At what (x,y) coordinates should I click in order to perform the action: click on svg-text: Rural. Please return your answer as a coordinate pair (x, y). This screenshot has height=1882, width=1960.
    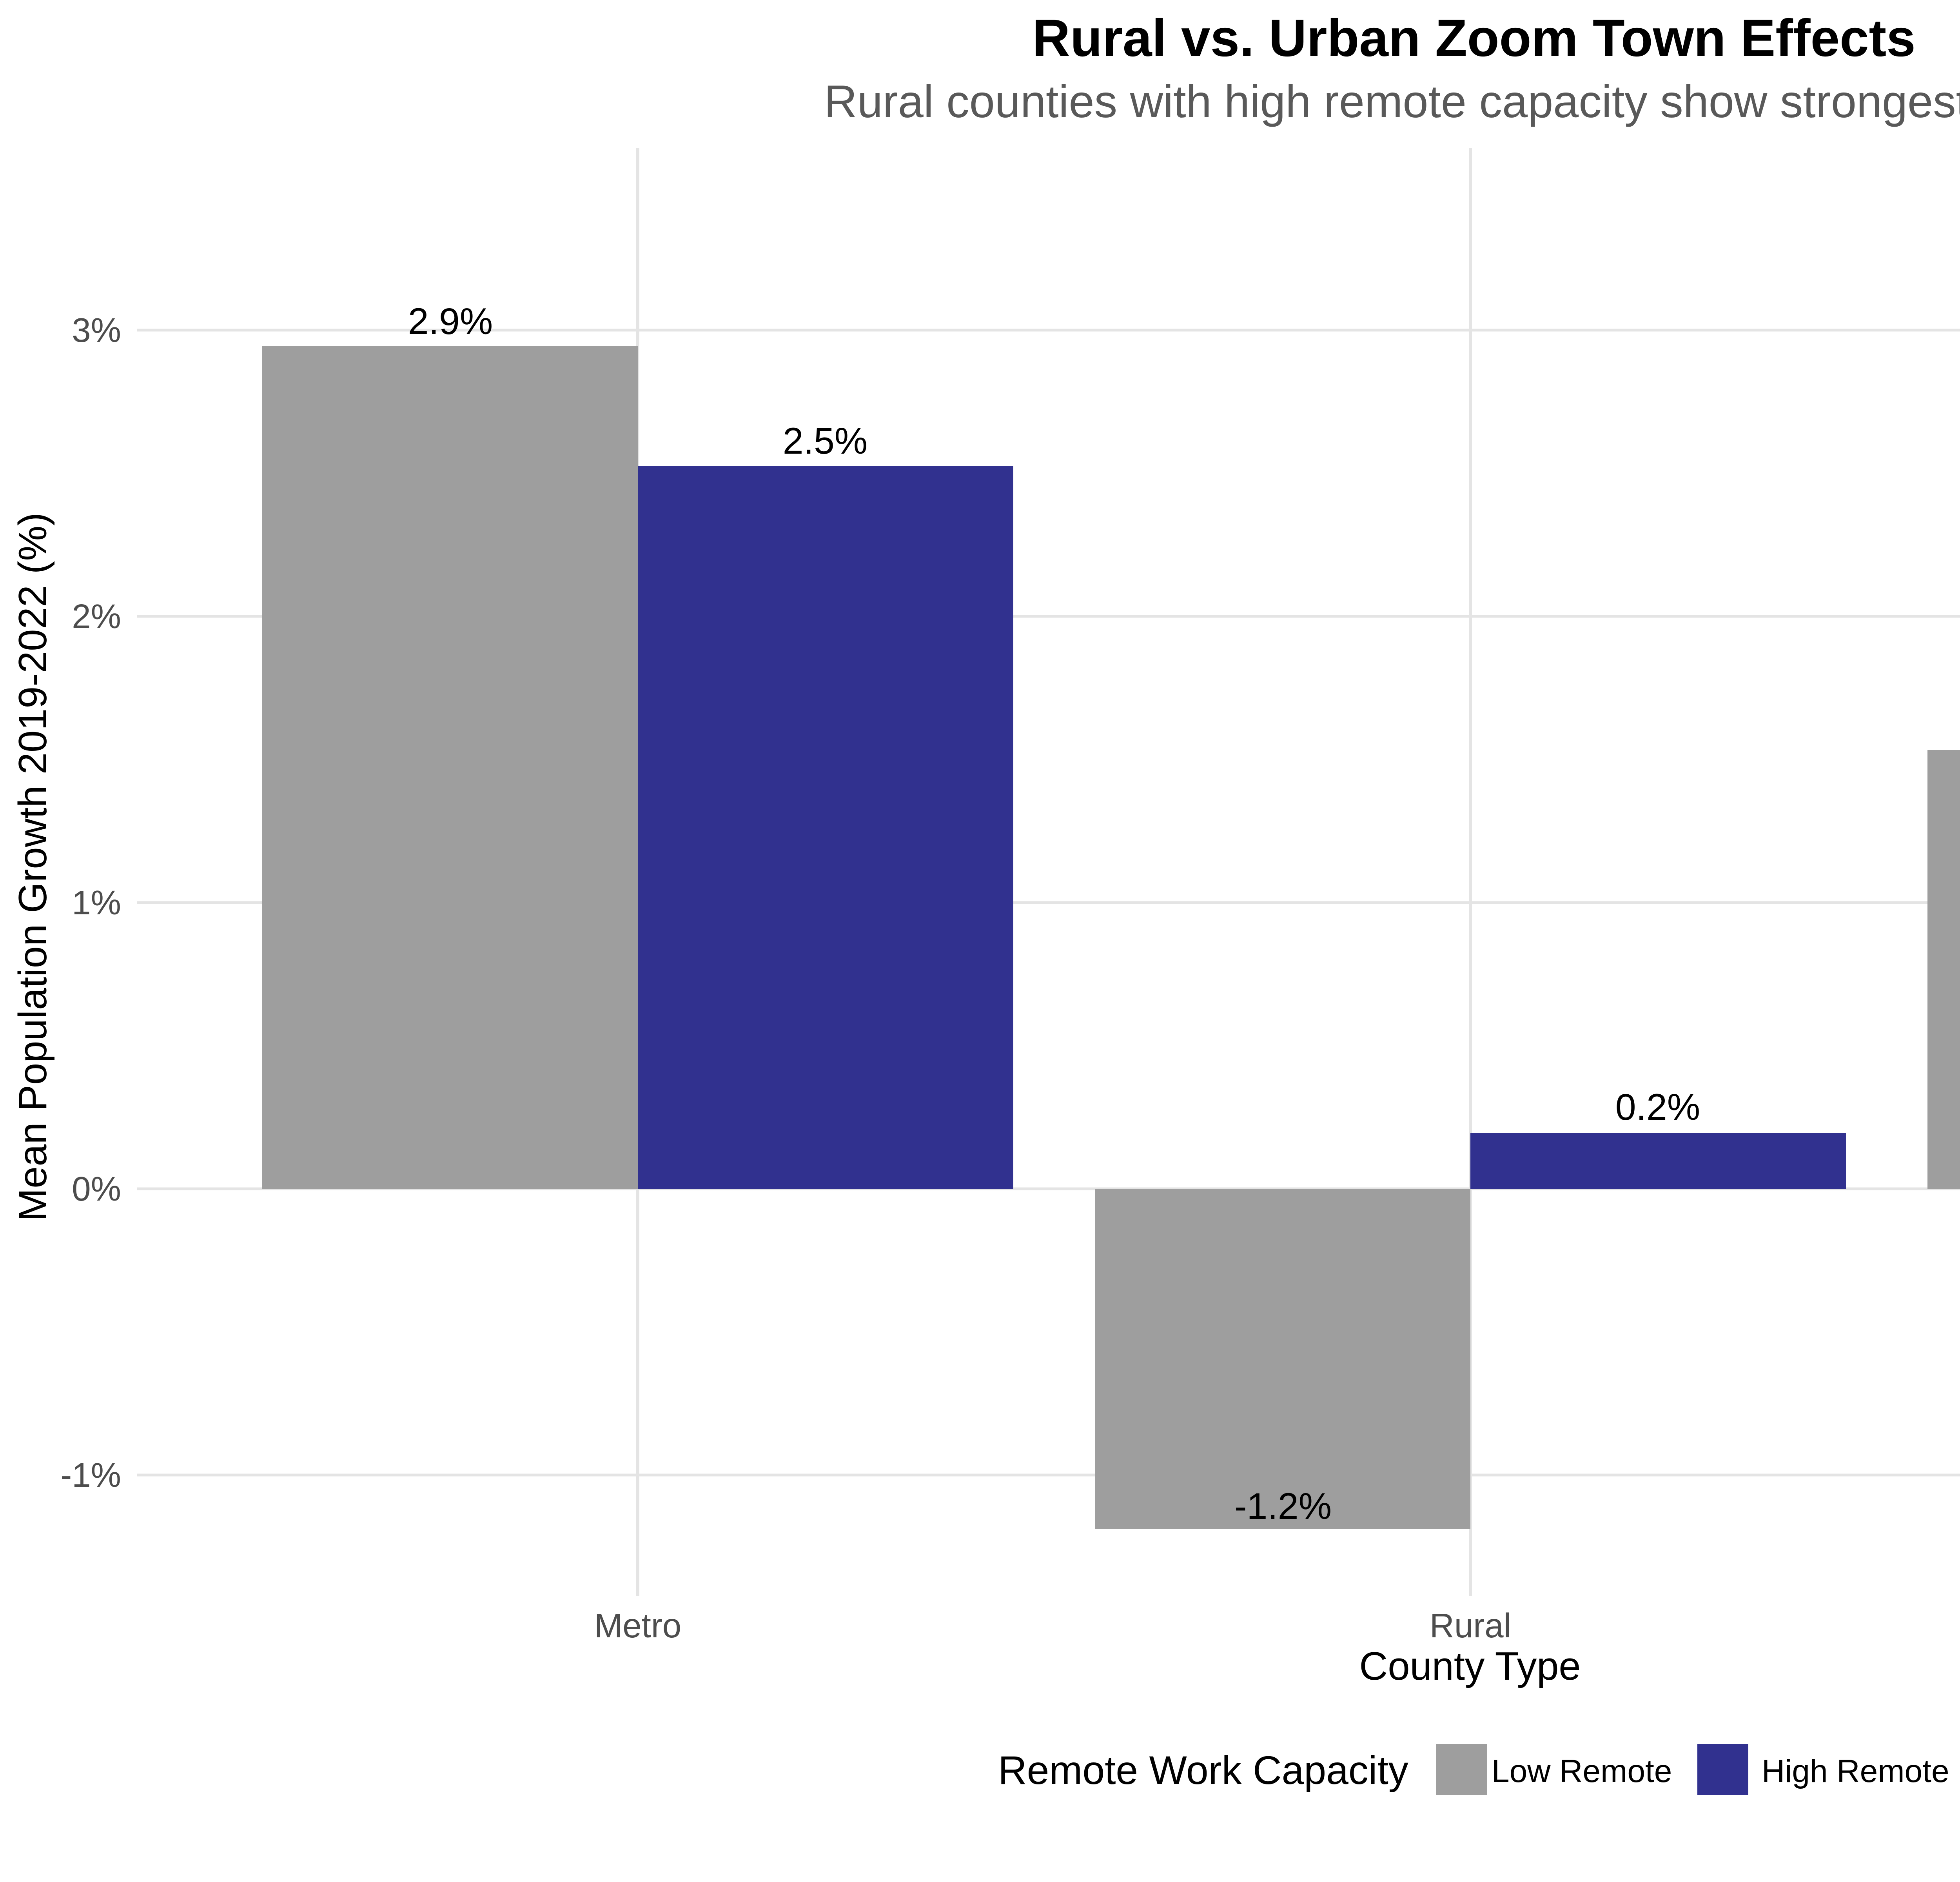
    Looking at the image, I should click on (1470, 1626).